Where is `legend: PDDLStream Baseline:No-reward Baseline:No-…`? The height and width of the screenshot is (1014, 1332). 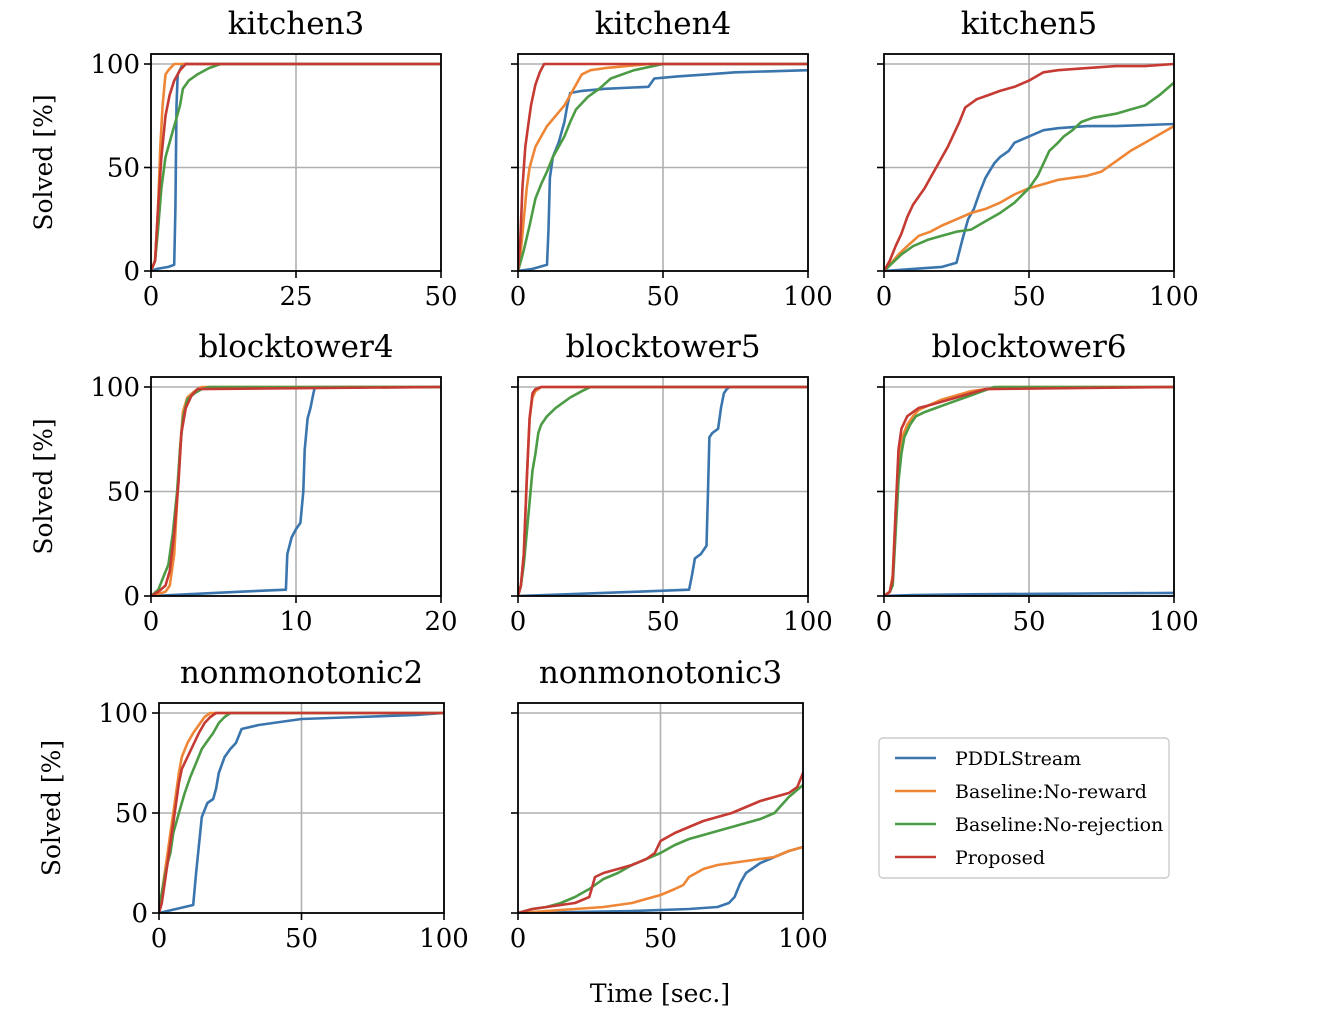
legend: PDDLStream Baseline:No-reward Baseline:No-… is located at coordinates (1024, 808).